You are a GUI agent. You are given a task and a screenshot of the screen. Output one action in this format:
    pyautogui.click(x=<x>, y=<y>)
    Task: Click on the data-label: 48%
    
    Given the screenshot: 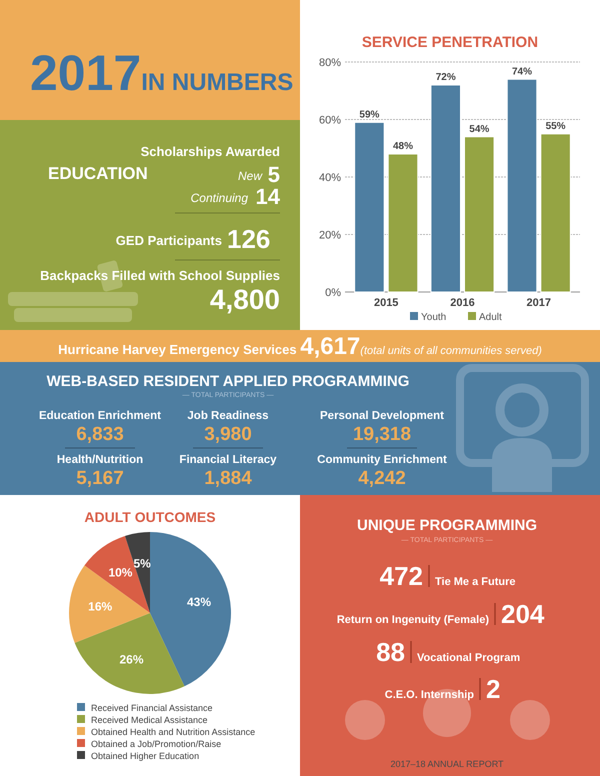 What is the action you would take?
    pyautogui.click(x=403, y=146)
    